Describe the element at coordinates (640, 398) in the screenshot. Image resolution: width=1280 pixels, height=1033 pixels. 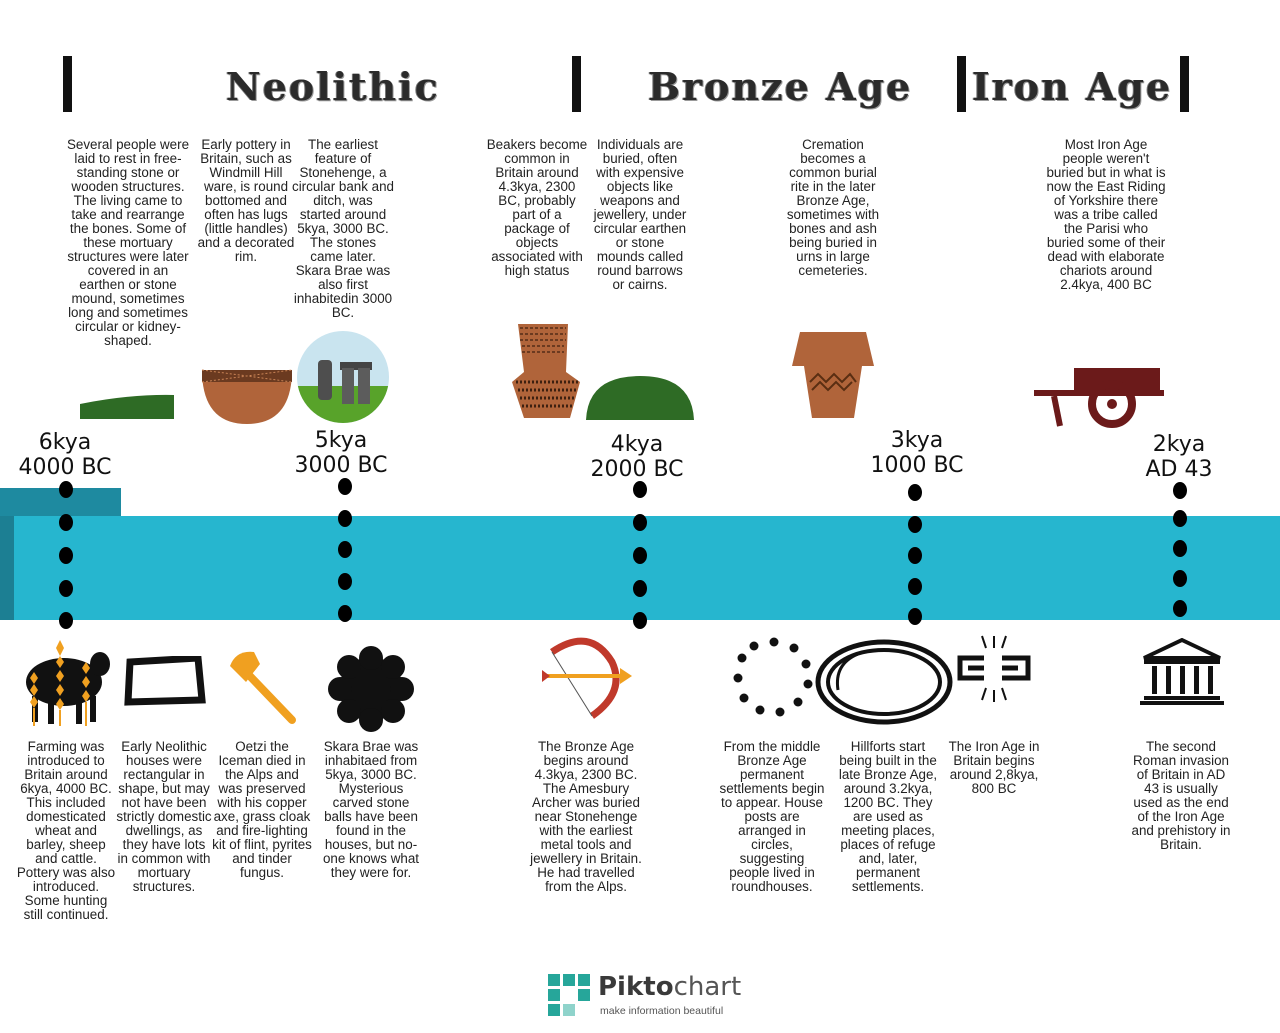
I see `round-barrow-icon` at that location.